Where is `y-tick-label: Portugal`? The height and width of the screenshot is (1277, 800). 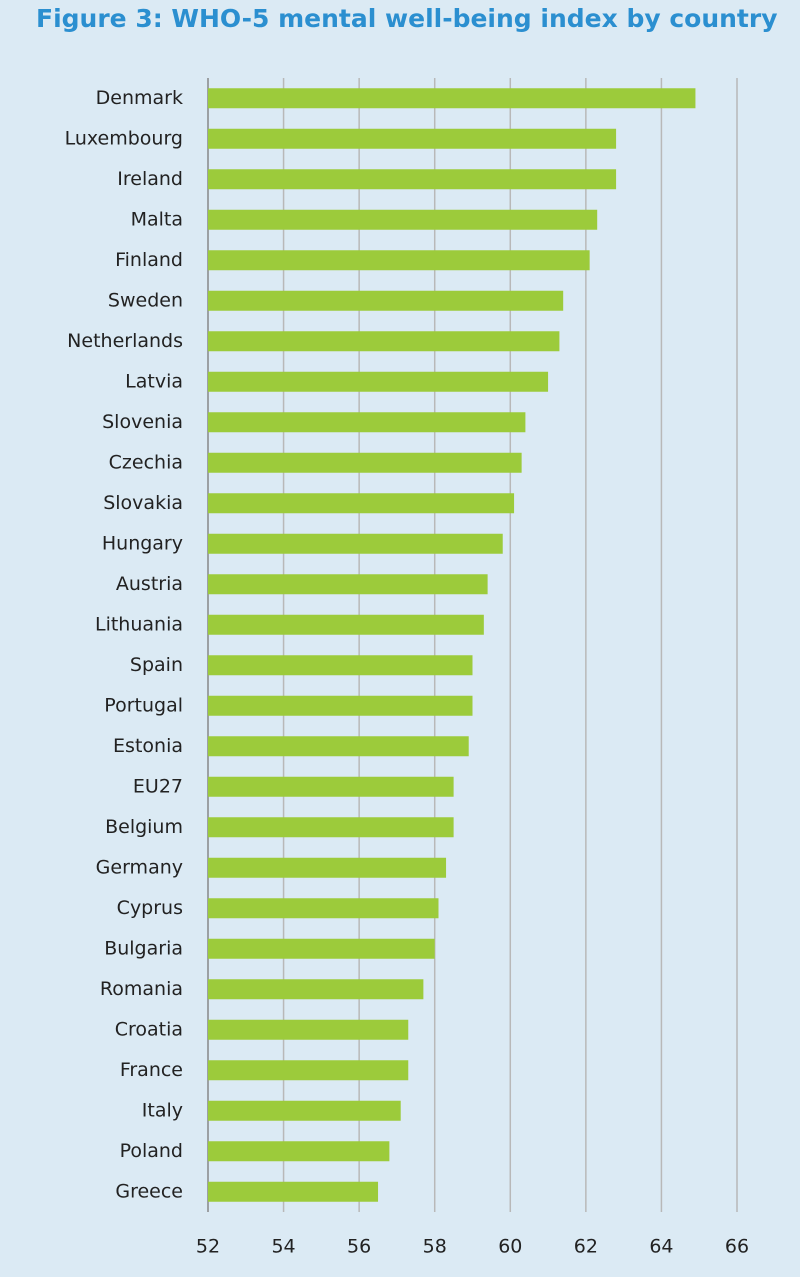 y-tick-label: Portugal is located at coordinates (143, 705).